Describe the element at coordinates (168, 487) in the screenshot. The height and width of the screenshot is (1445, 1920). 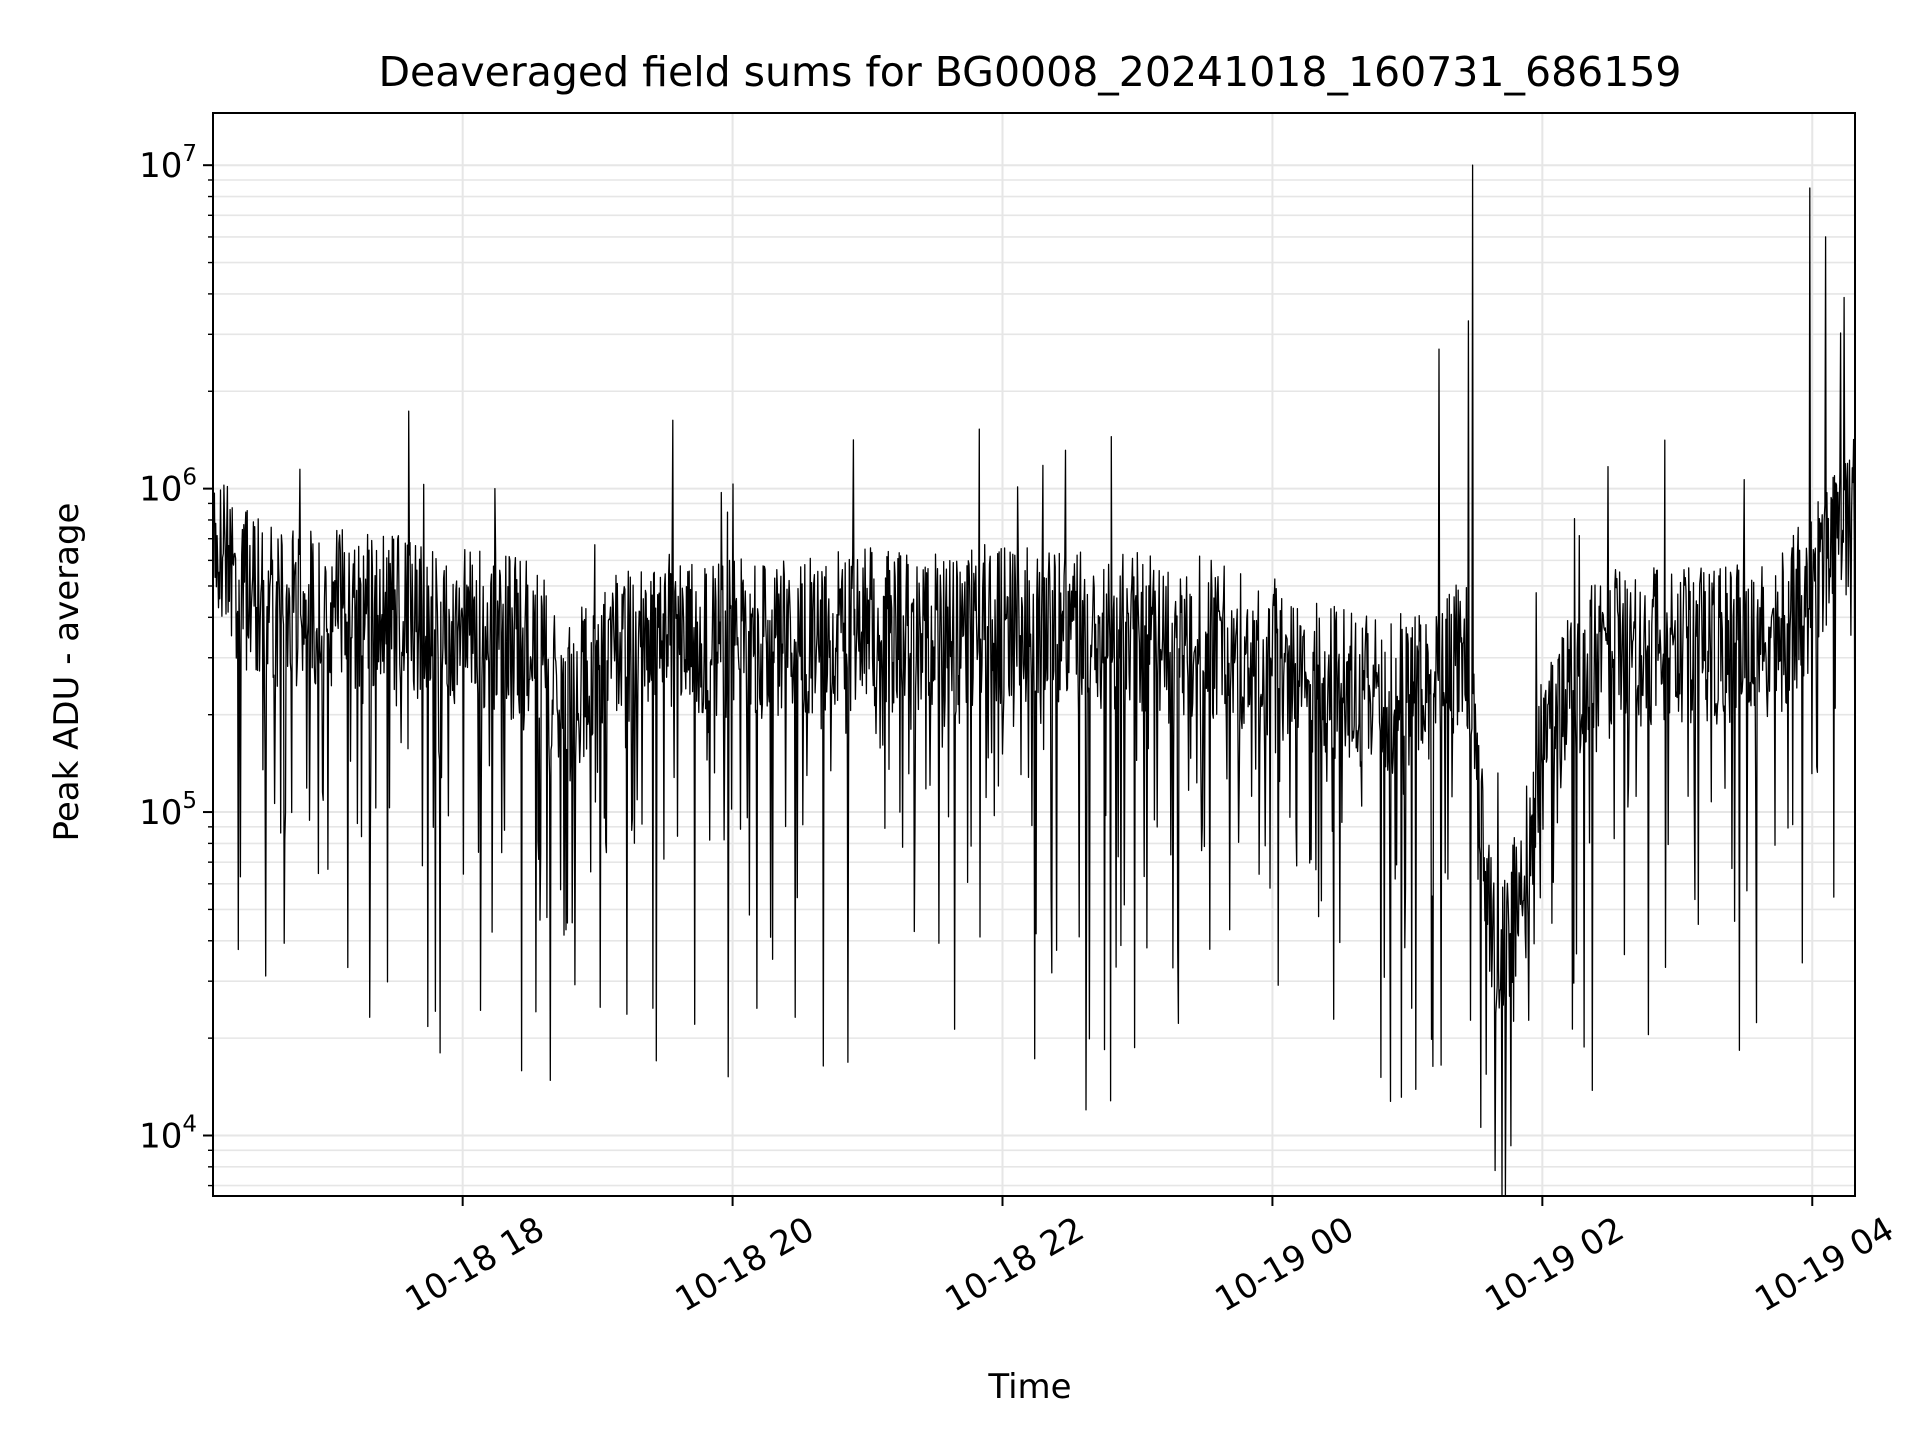
I see `y-tick-label: 10⁶` at that location.